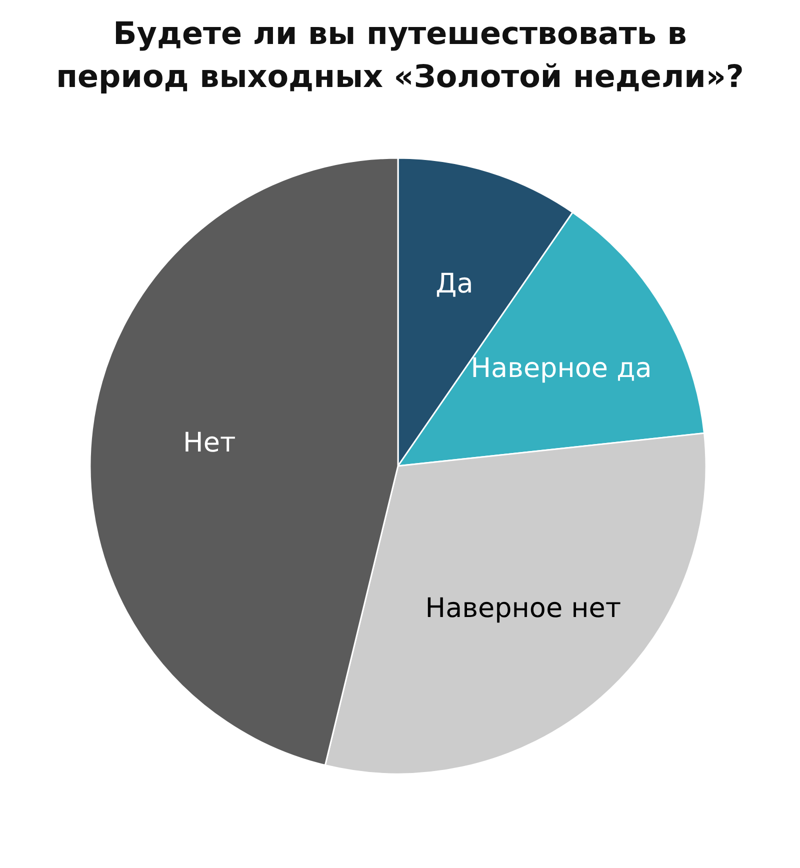 The width and height of the screenshot is (800, 868). What do you see at coordinates (400, 55) in the screenshot?
I see `chart-title: Будете ли вы путешествовать в период выходных «Золотой недели»?` at bounding box center [400, 55].